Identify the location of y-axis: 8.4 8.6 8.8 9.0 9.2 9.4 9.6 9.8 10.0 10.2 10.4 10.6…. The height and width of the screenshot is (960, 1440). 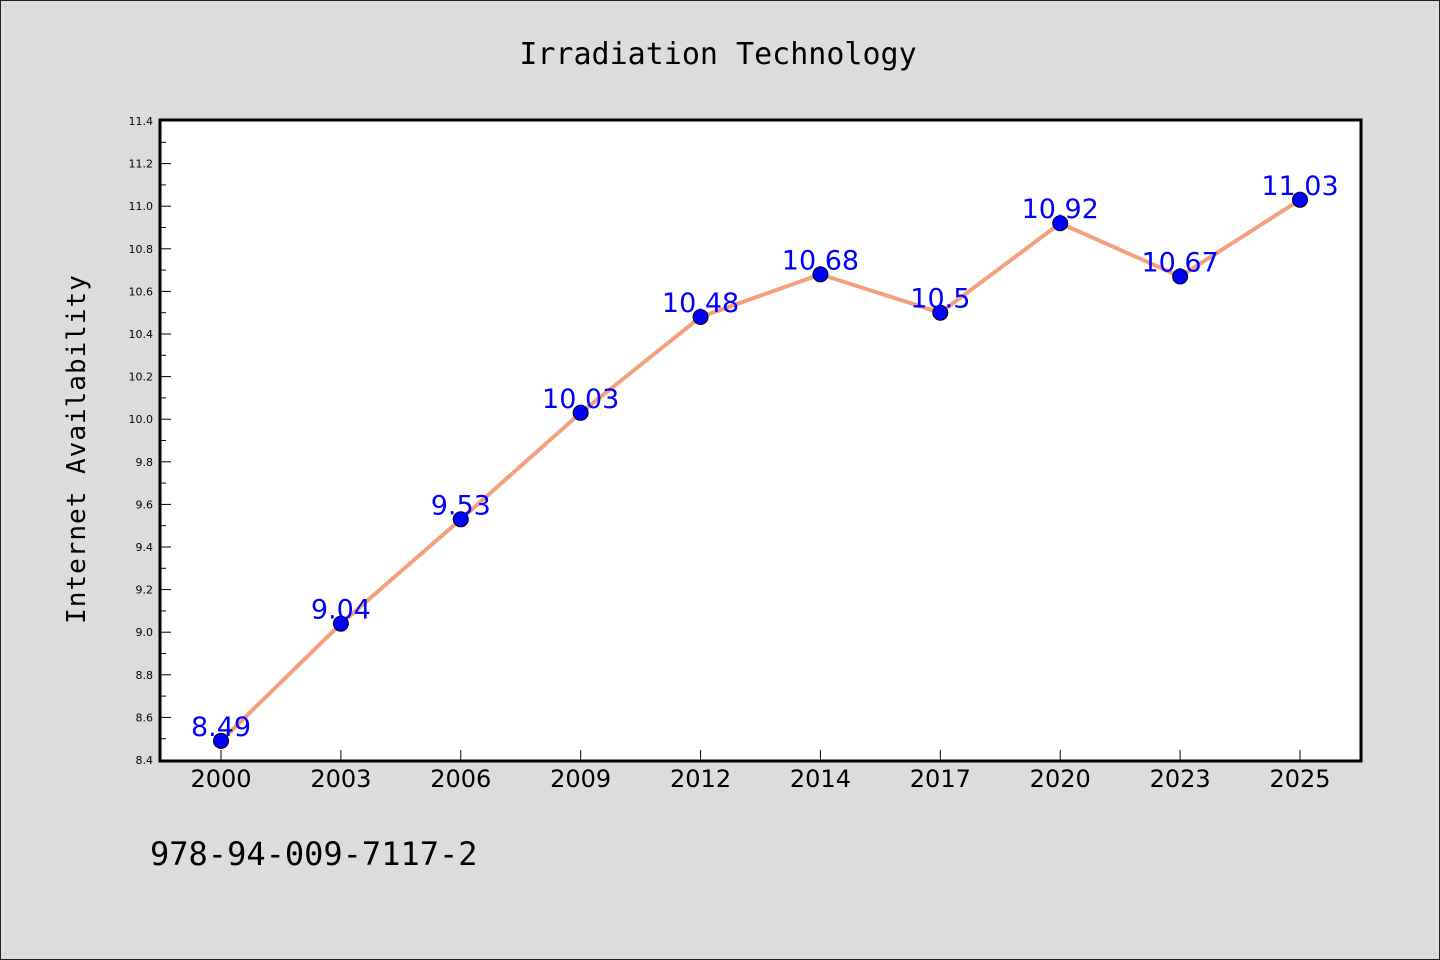
(150, 441).